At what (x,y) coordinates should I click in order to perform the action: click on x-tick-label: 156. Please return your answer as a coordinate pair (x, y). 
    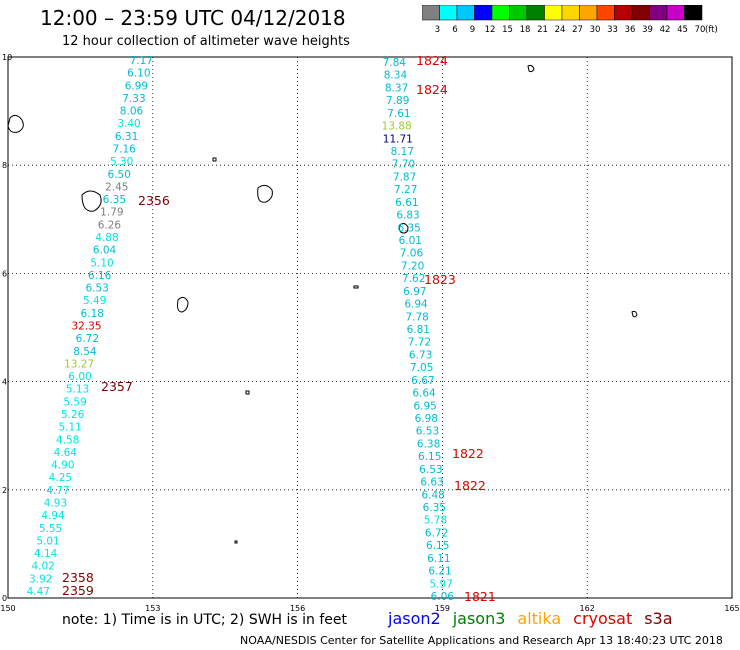
    Looking at the image, I should click on (297, 608).